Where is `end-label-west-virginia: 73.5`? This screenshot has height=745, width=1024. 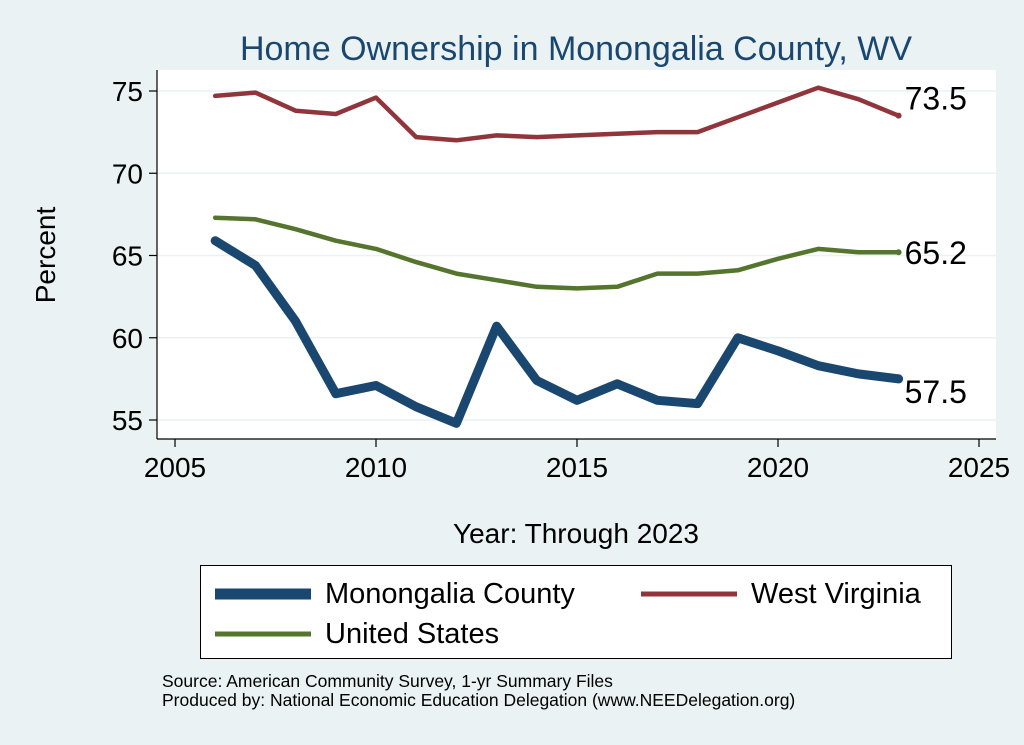 end-label-west-virginia: 73.5 is located at coordinates (936, 99).